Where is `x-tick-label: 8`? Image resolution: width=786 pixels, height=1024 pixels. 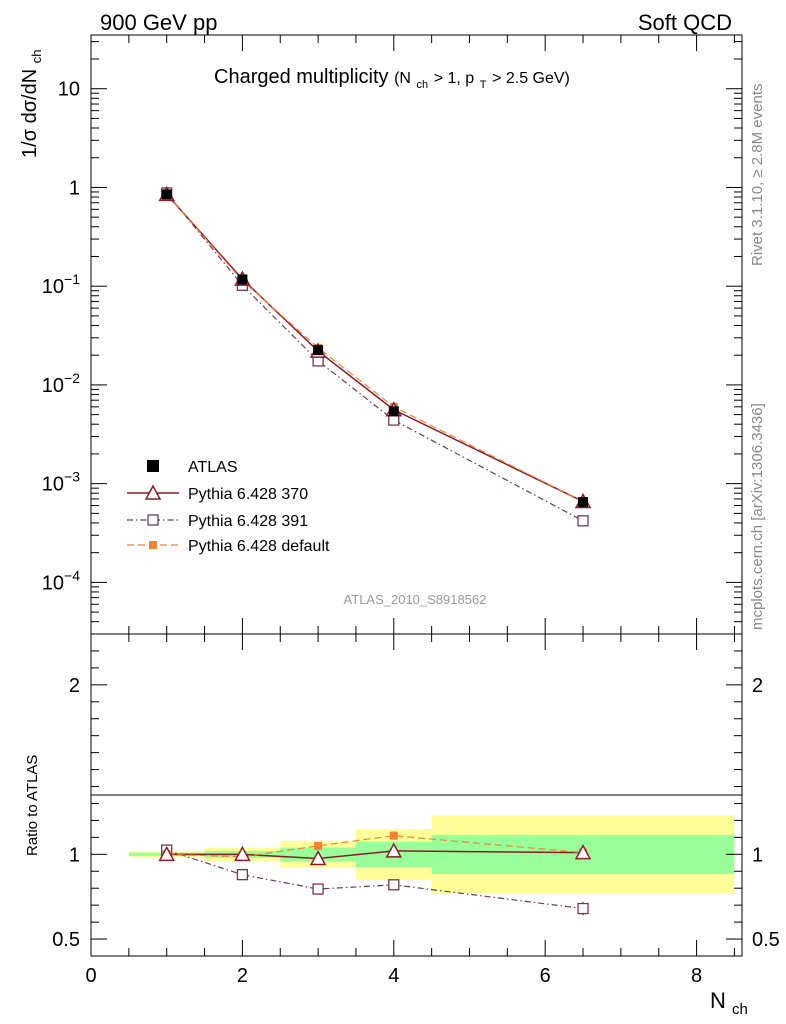 x-tick-label: 8 is located at coordinates (696, 976).